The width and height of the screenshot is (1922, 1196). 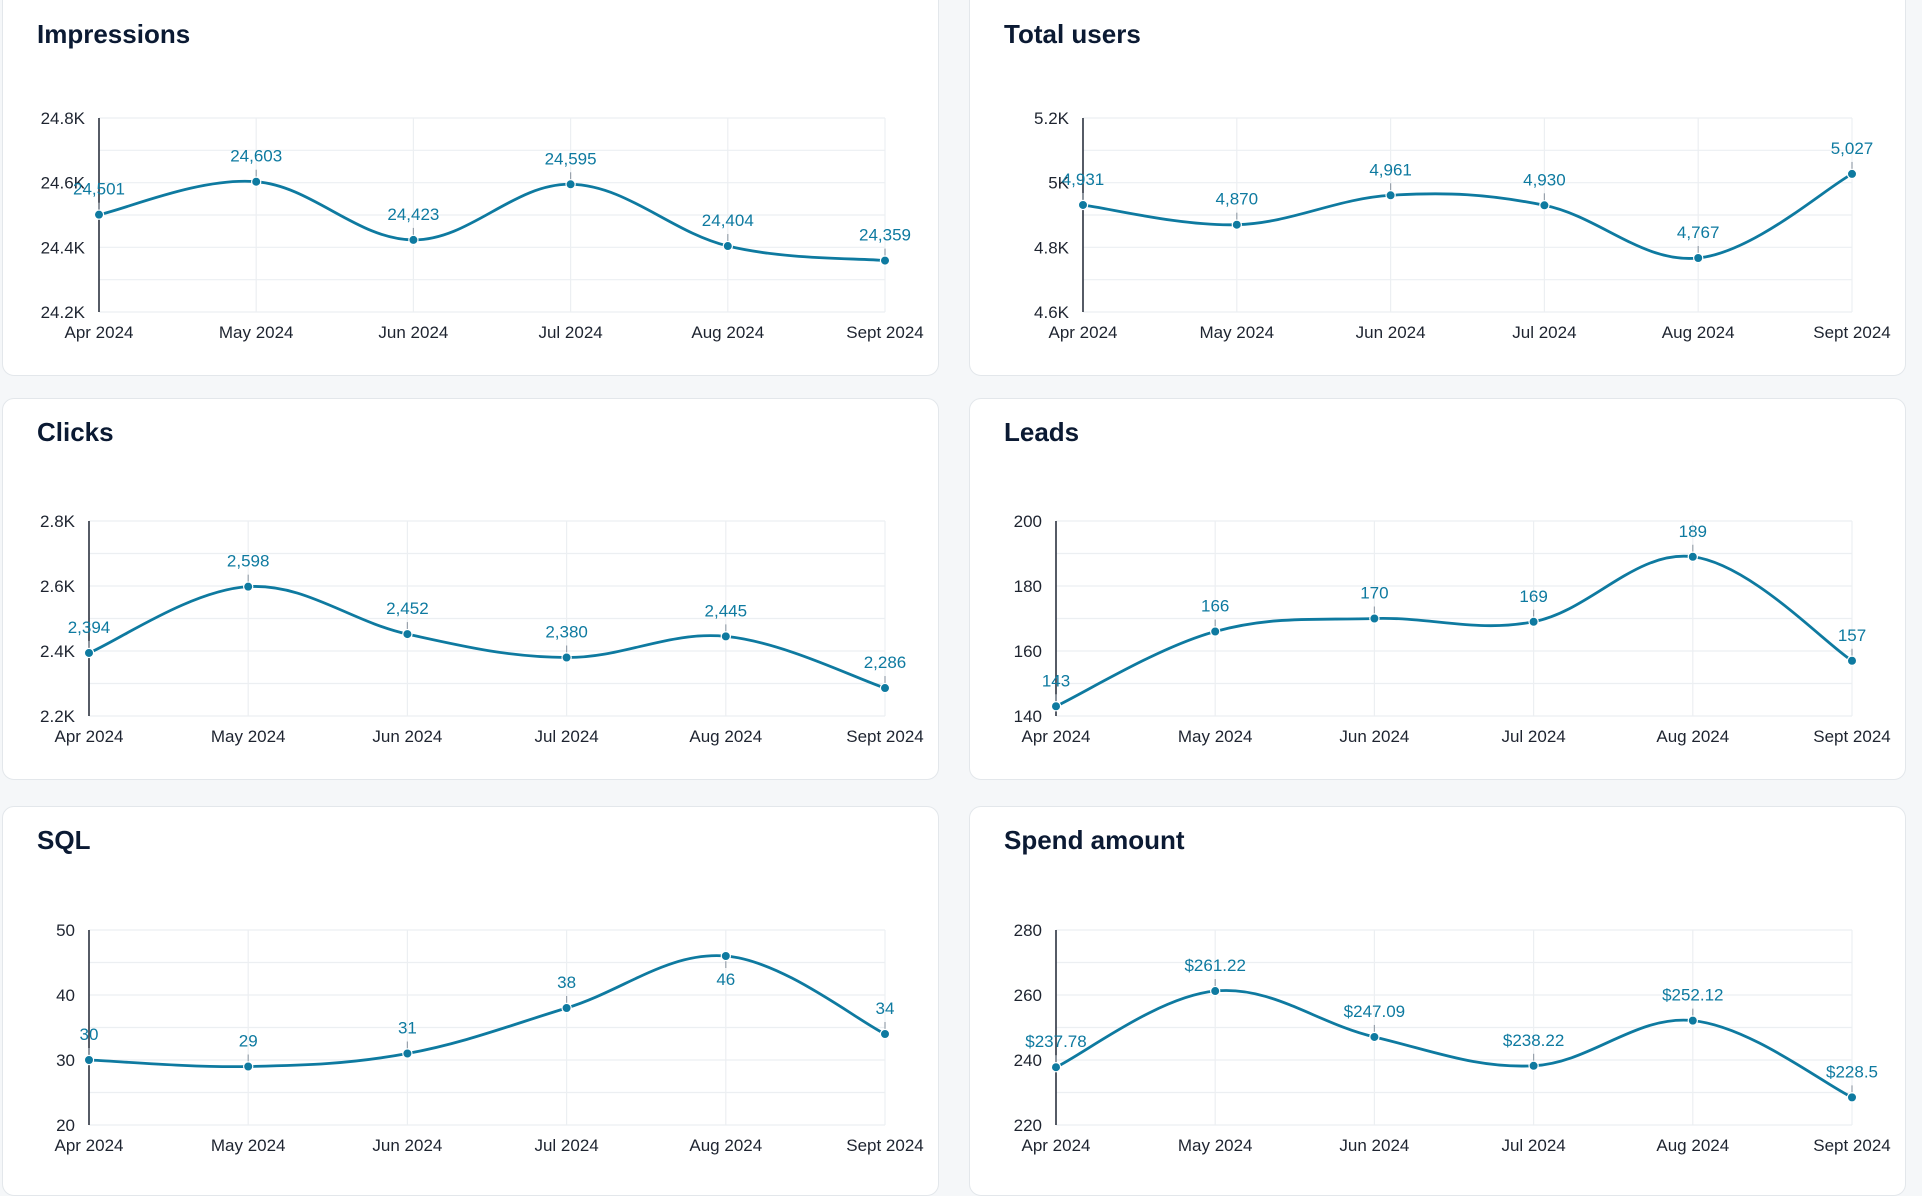 I want to click on chart-title: Impressions, so click(x=114, y=34).